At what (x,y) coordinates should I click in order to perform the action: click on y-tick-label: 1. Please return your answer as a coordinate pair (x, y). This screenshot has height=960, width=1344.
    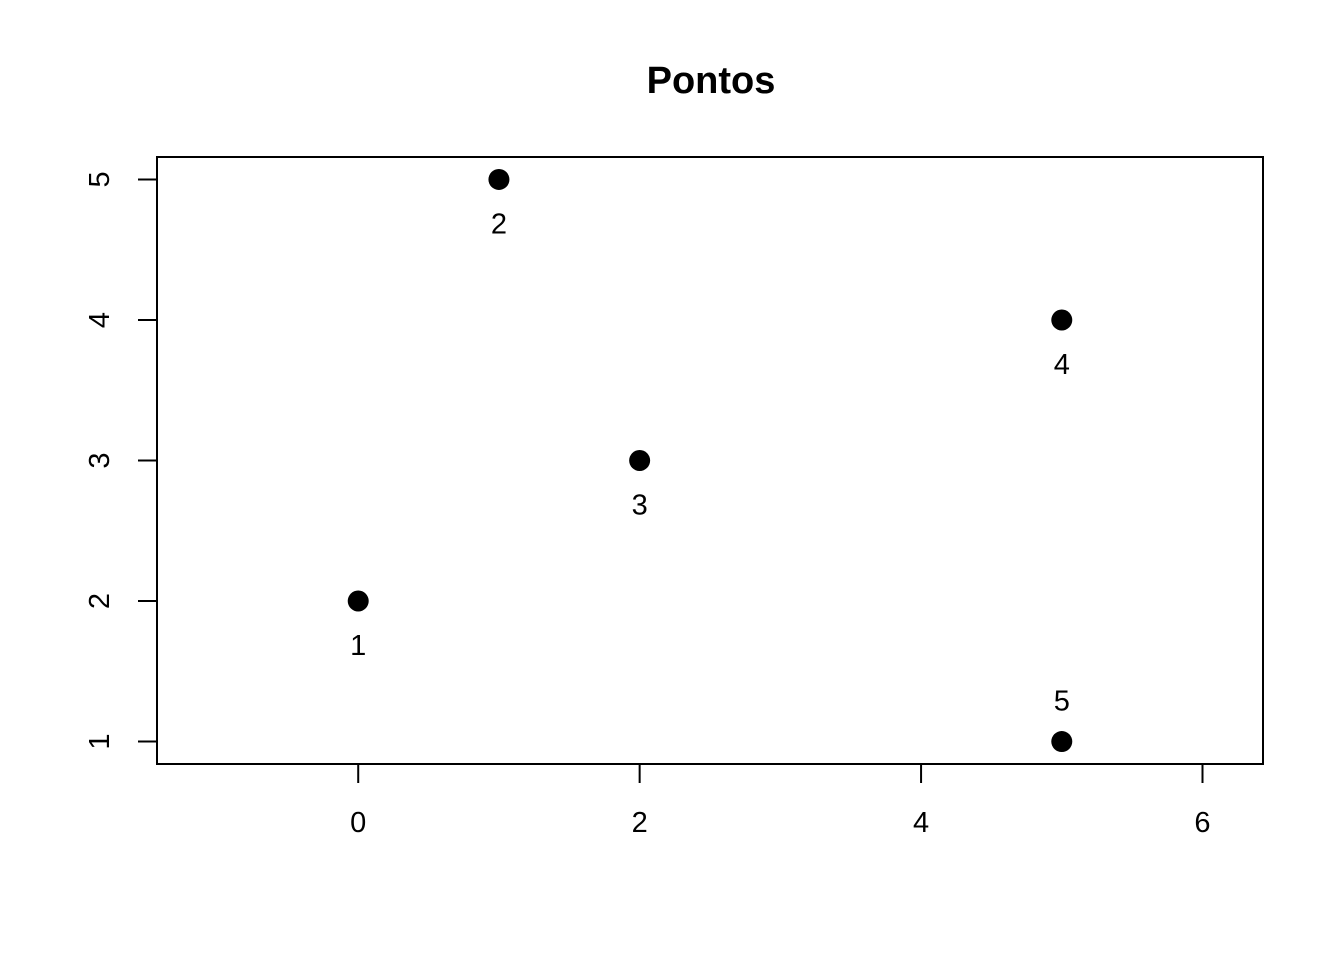
    Looking at the image, I should click on (100, 741).